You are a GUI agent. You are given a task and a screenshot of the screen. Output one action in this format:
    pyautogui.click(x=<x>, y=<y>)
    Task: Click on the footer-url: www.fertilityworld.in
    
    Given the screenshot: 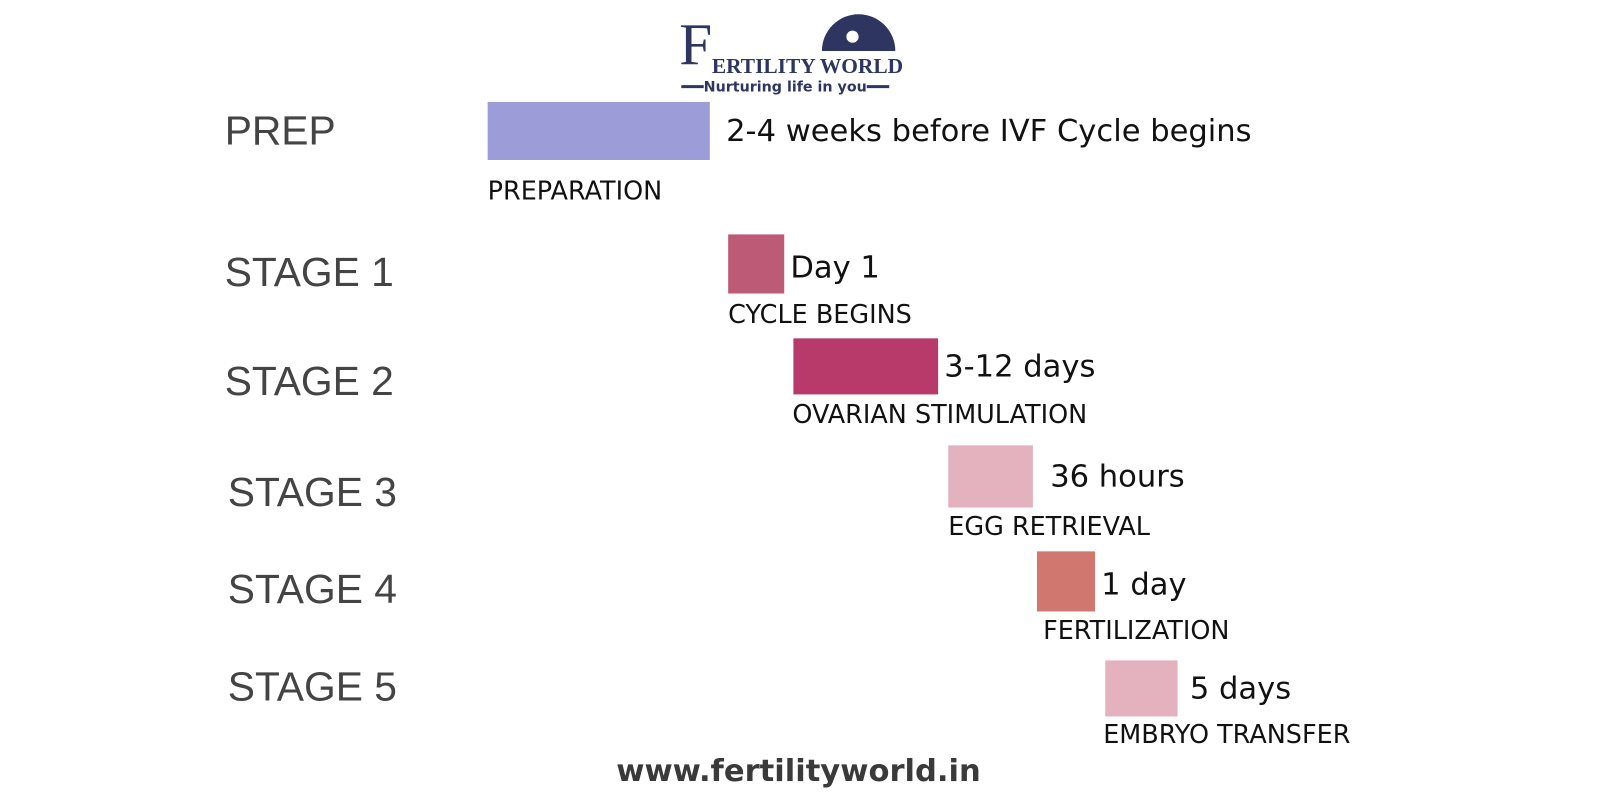 What is the action you would take?
    pyautogui.click(x=798, y=771)
    